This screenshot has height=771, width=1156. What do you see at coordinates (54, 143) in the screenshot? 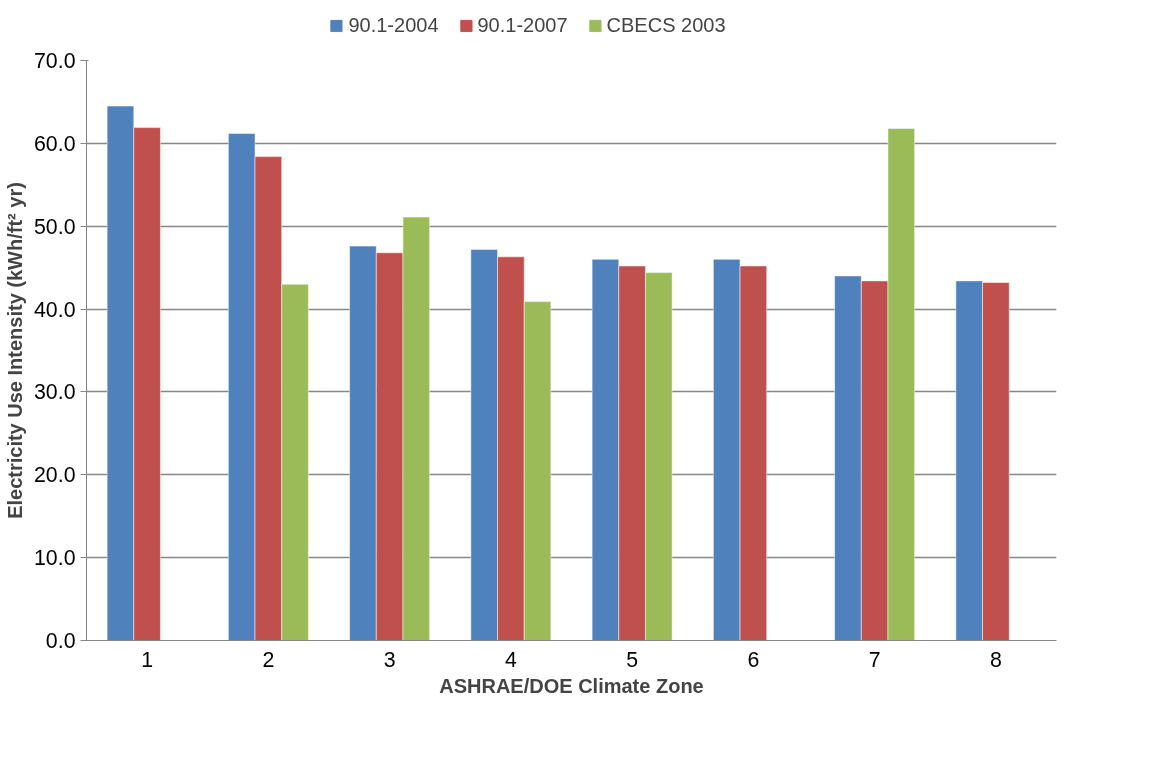
I see `y-tick-label: 60.0` at bounding box center [54, 143].